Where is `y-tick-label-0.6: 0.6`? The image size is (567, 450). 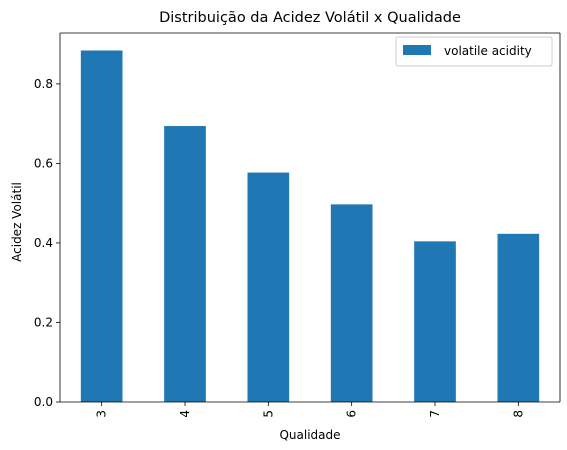 y-tick-label-0.6: 0.6 is located at coordinates (43, 163).